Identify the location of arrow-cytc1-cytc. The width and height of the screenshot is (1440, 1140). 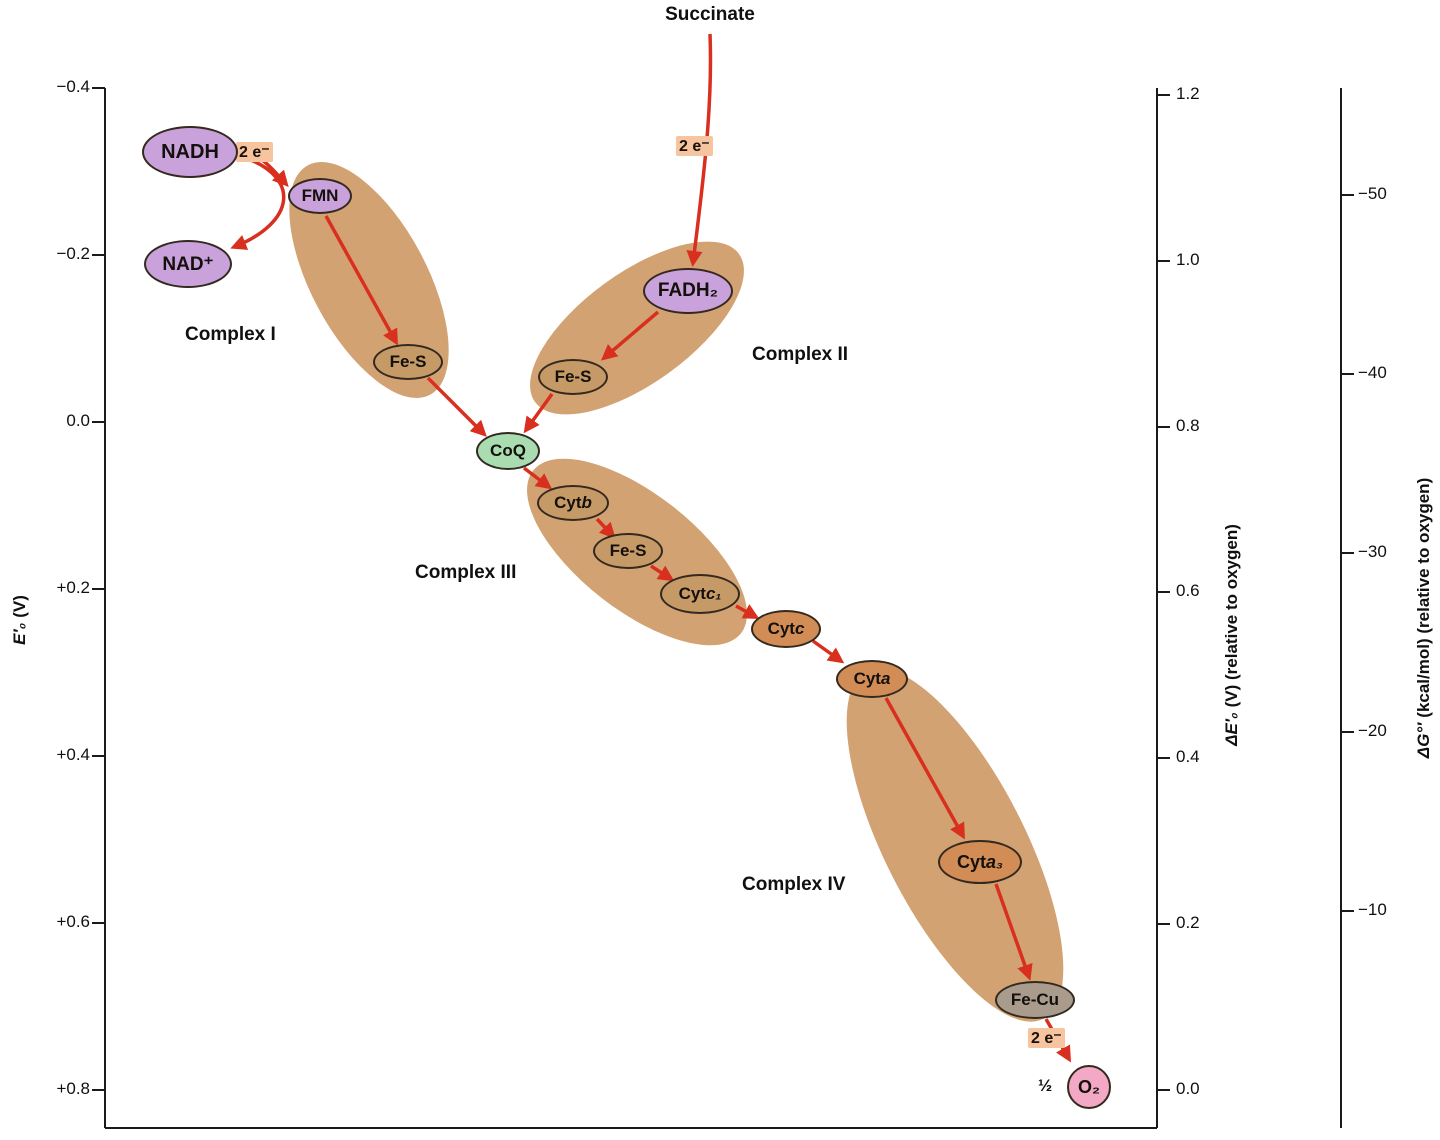
(747, 611).